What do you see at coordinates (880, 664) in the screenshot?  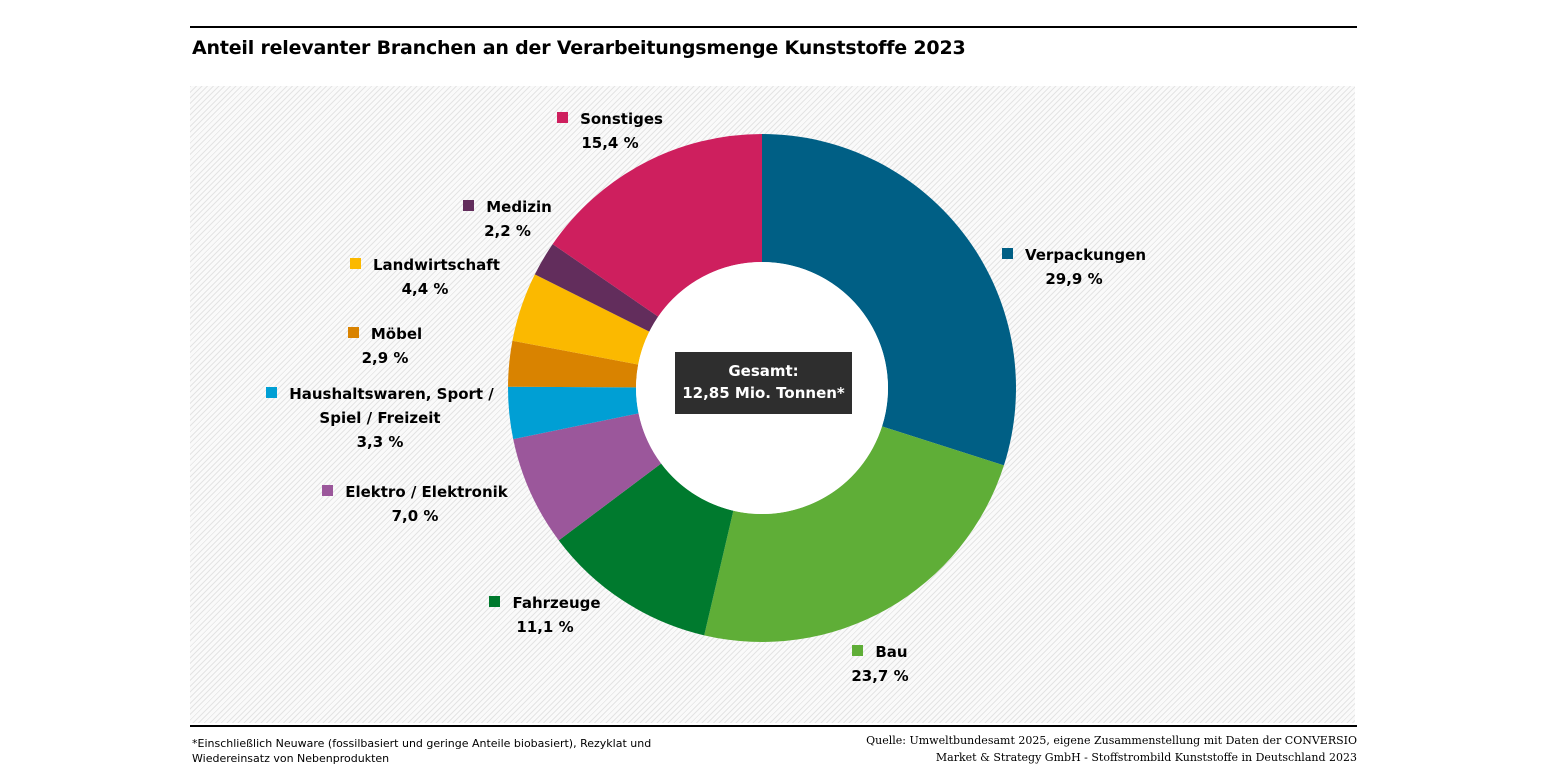 I see `label-bau: Bau 23,7 %` at bounding box center [880, 664].